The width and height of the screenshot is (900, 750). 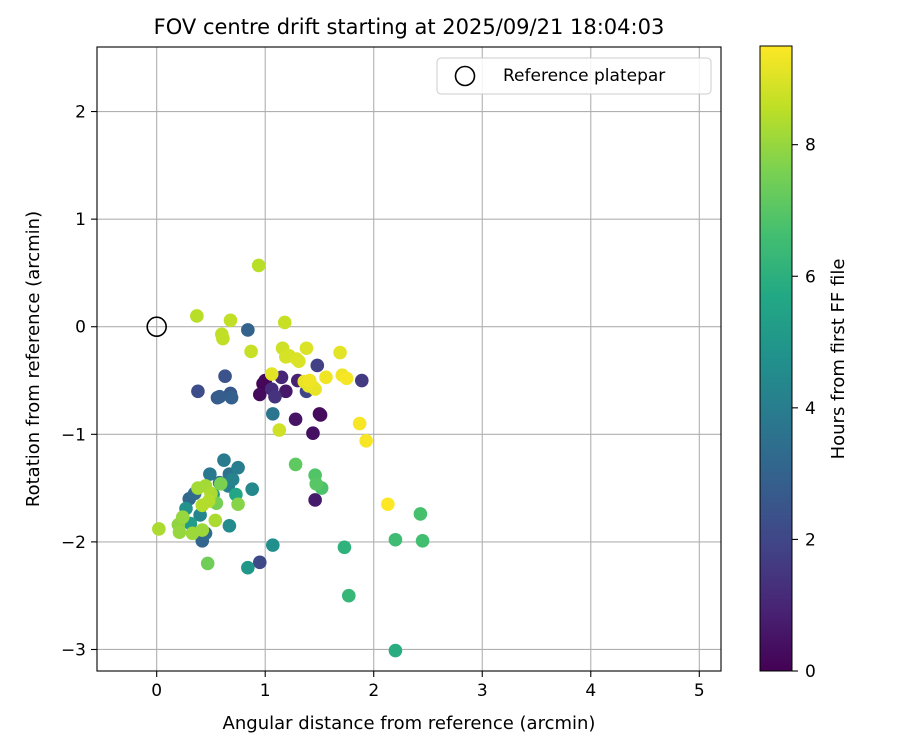 I want to click on x-tick-label: 5, so click(x=699, y=691).